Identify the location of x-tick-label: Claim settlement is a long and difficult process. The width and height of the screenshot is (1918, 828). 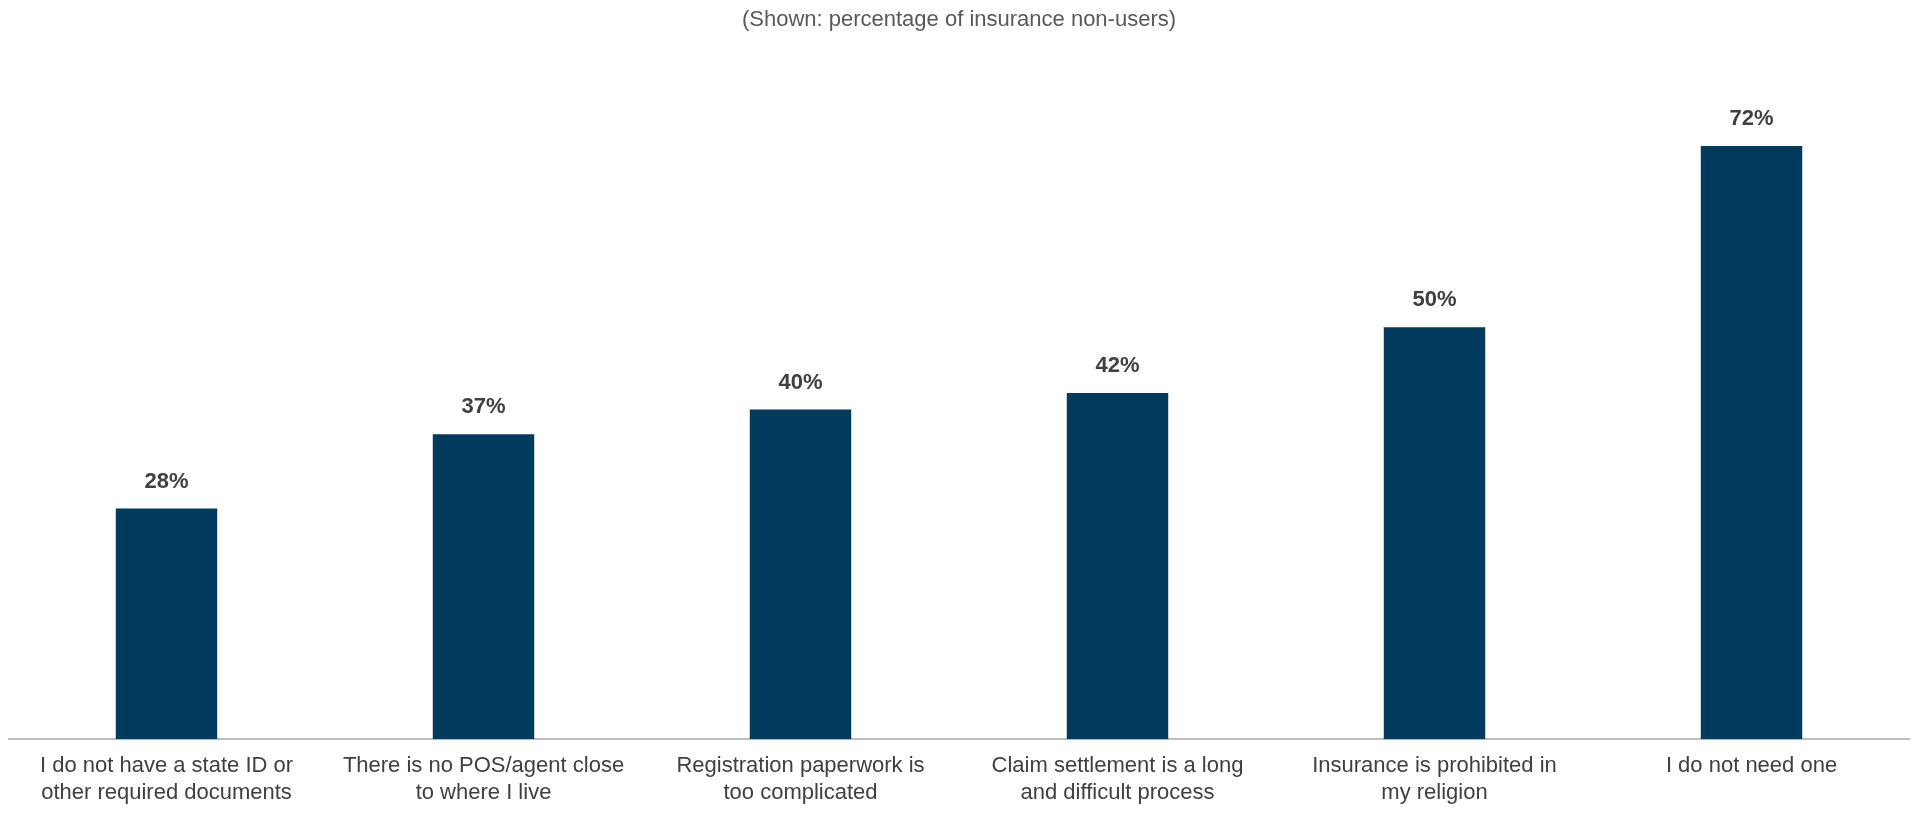
(1117, 778).